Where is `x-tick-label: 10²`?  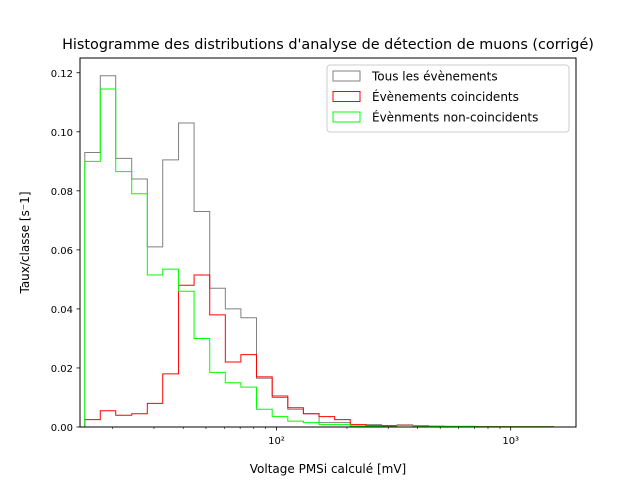
x-tick-label: 10² is located at coordinates (276, 441).